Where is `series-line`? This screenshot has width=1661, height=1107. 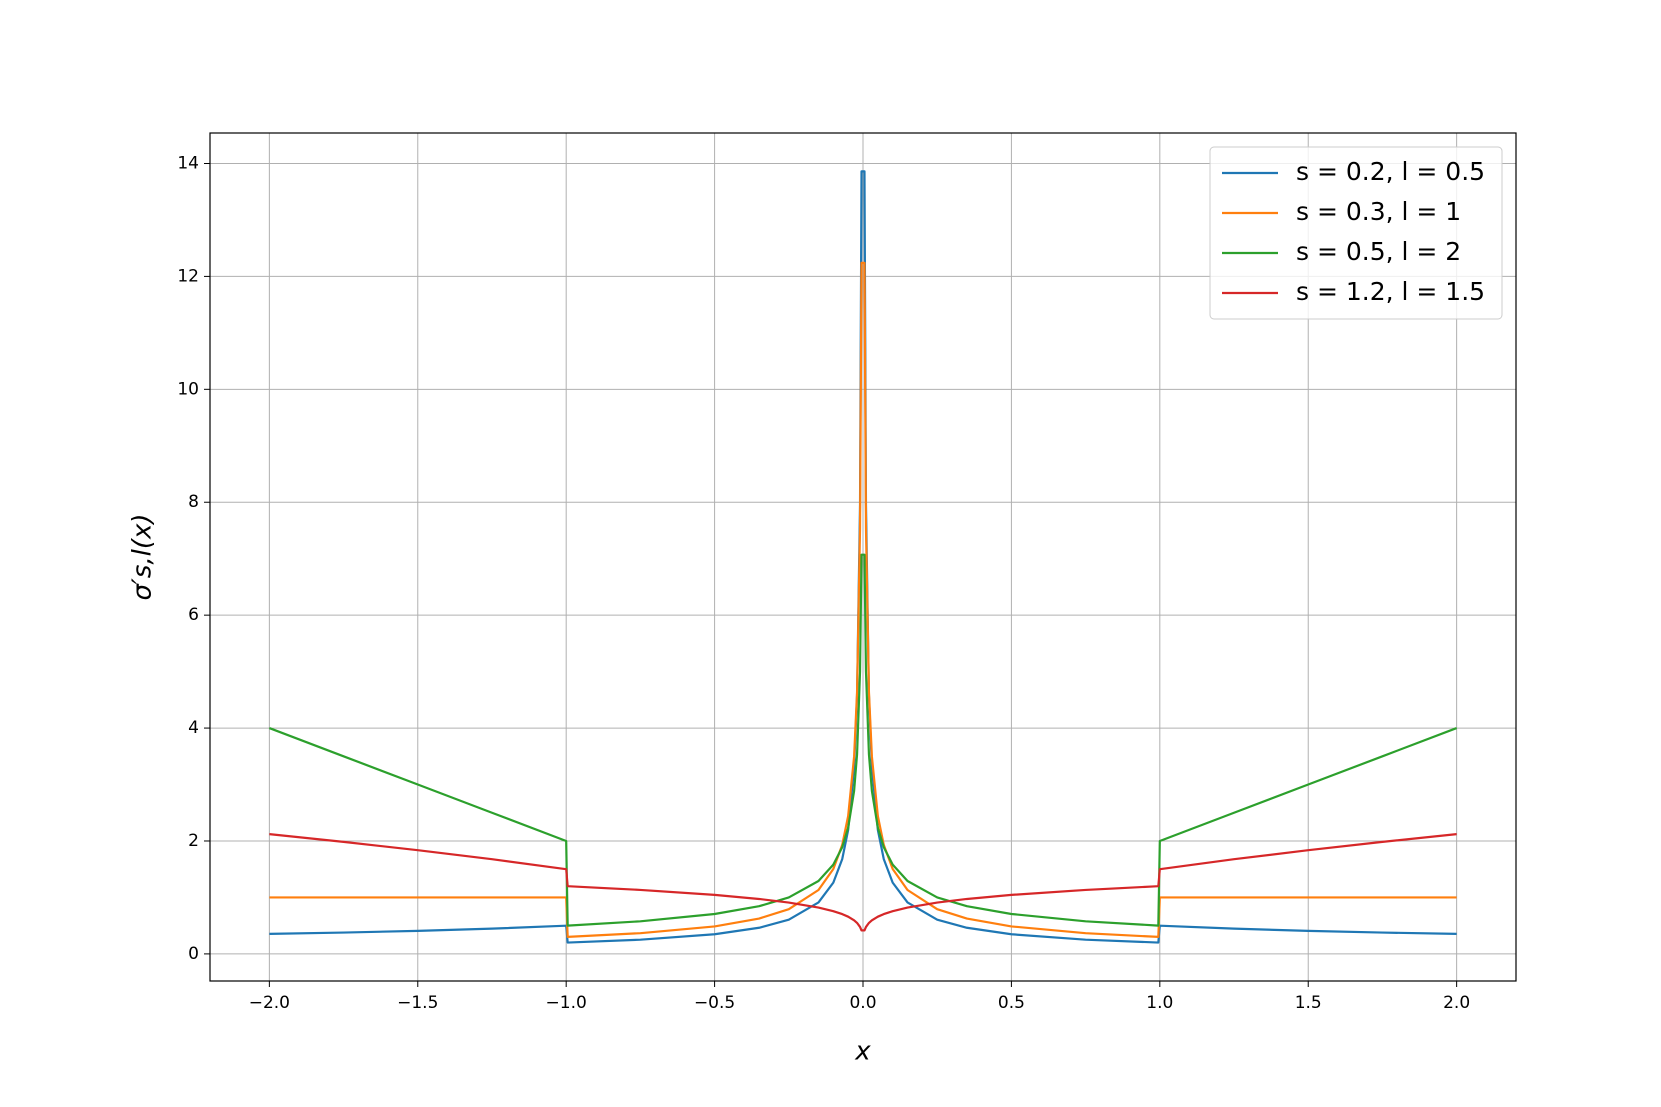 series-line is located at coordinates (863, 882).